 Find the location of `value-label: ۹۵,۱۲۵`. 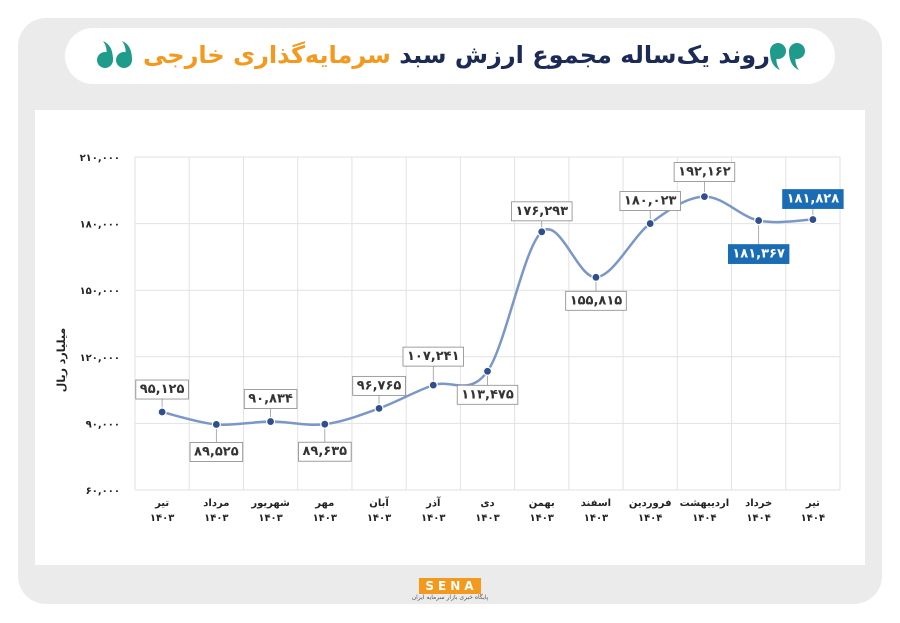

value-label: ۹۵,۱۲۵ is located at coordinates (162, 389).